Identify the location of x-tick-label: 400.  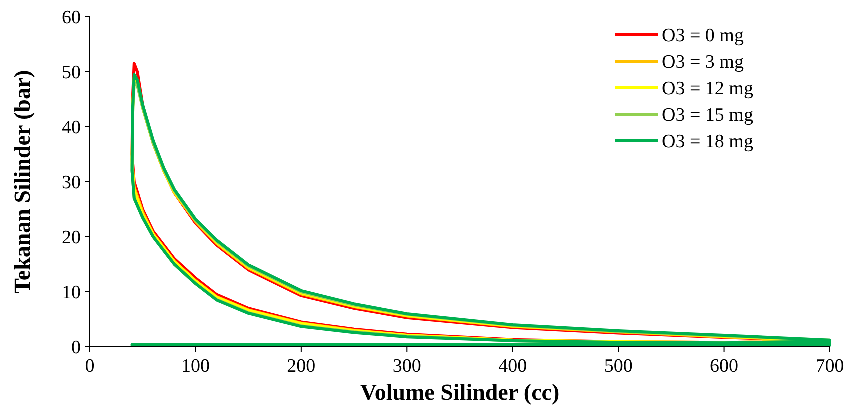
(513, 366).